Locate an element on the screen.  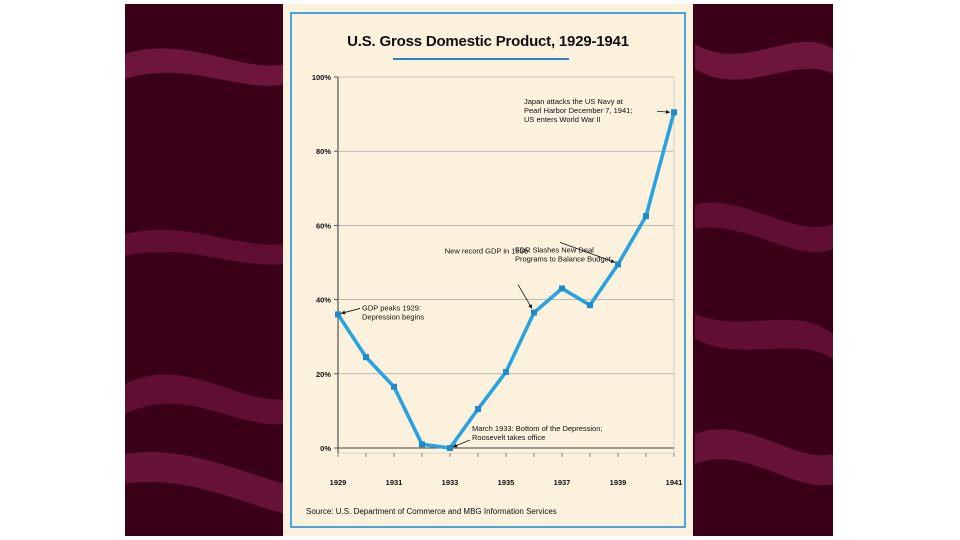
data-point-1930 is located at coordinates (366, 357).